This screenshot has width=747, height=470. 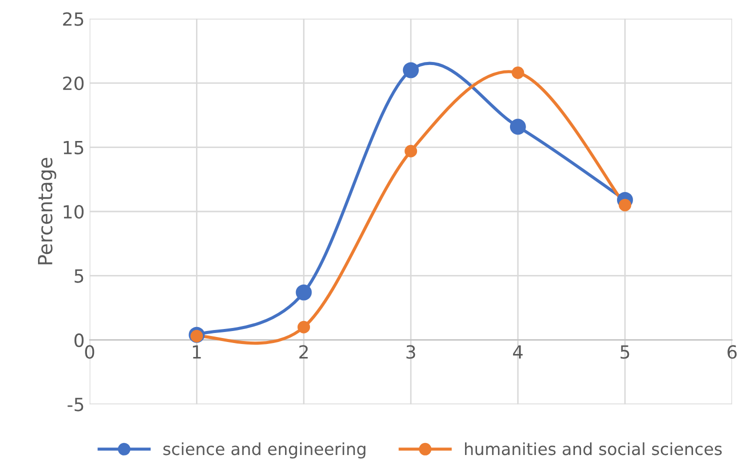 I want to click on y-tick-label: 25, so click(x=73, y=19).